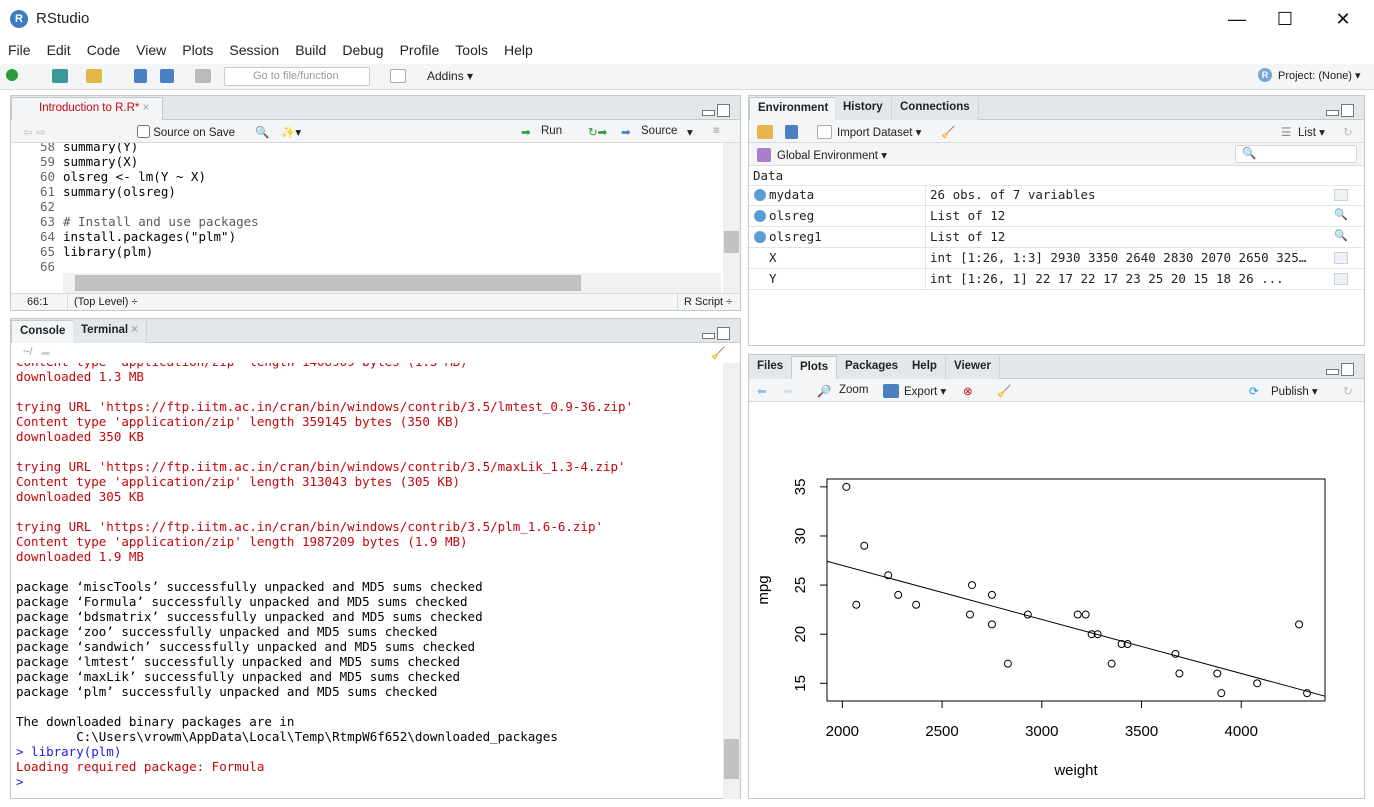 This screenshot has width=1374, height=807. Describe the element at coordinates (879, 133) in the screenshot. I see `import-dataset-menu: Import Dataset ▾` at that location.